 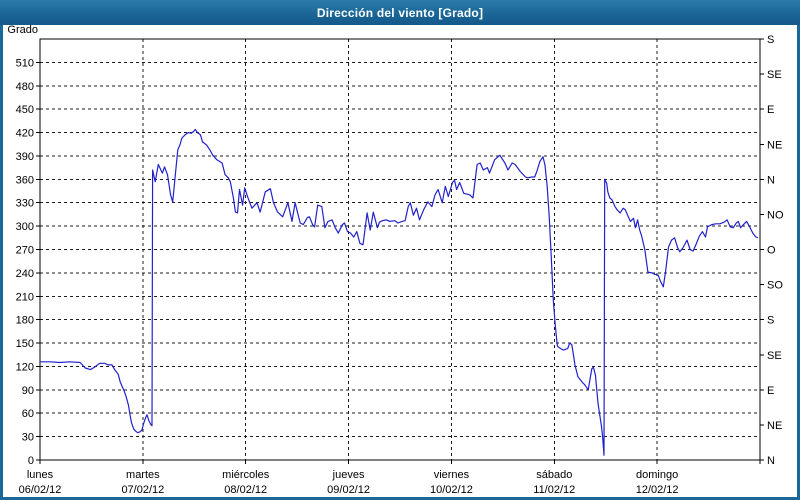 I want to click on x-day-label: viernes, so click(x=452, y=475).